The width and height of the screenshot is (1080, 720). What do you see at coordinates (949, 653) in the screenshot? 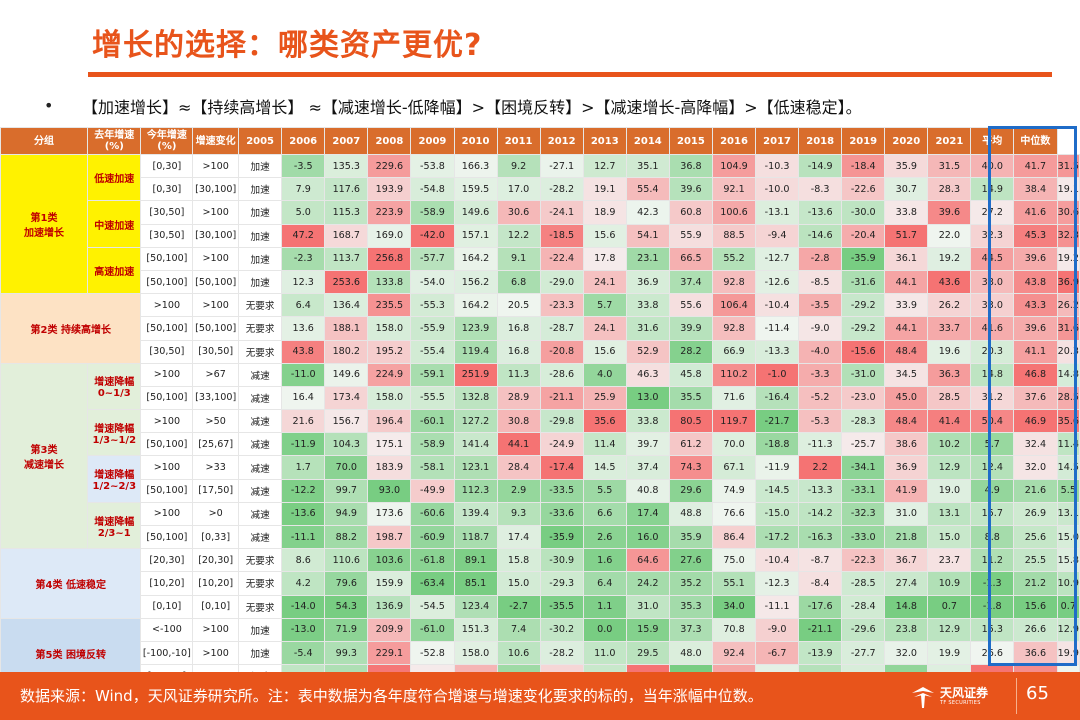
I see `year-value-cell: 19.9` at bounding box center [949, 653].